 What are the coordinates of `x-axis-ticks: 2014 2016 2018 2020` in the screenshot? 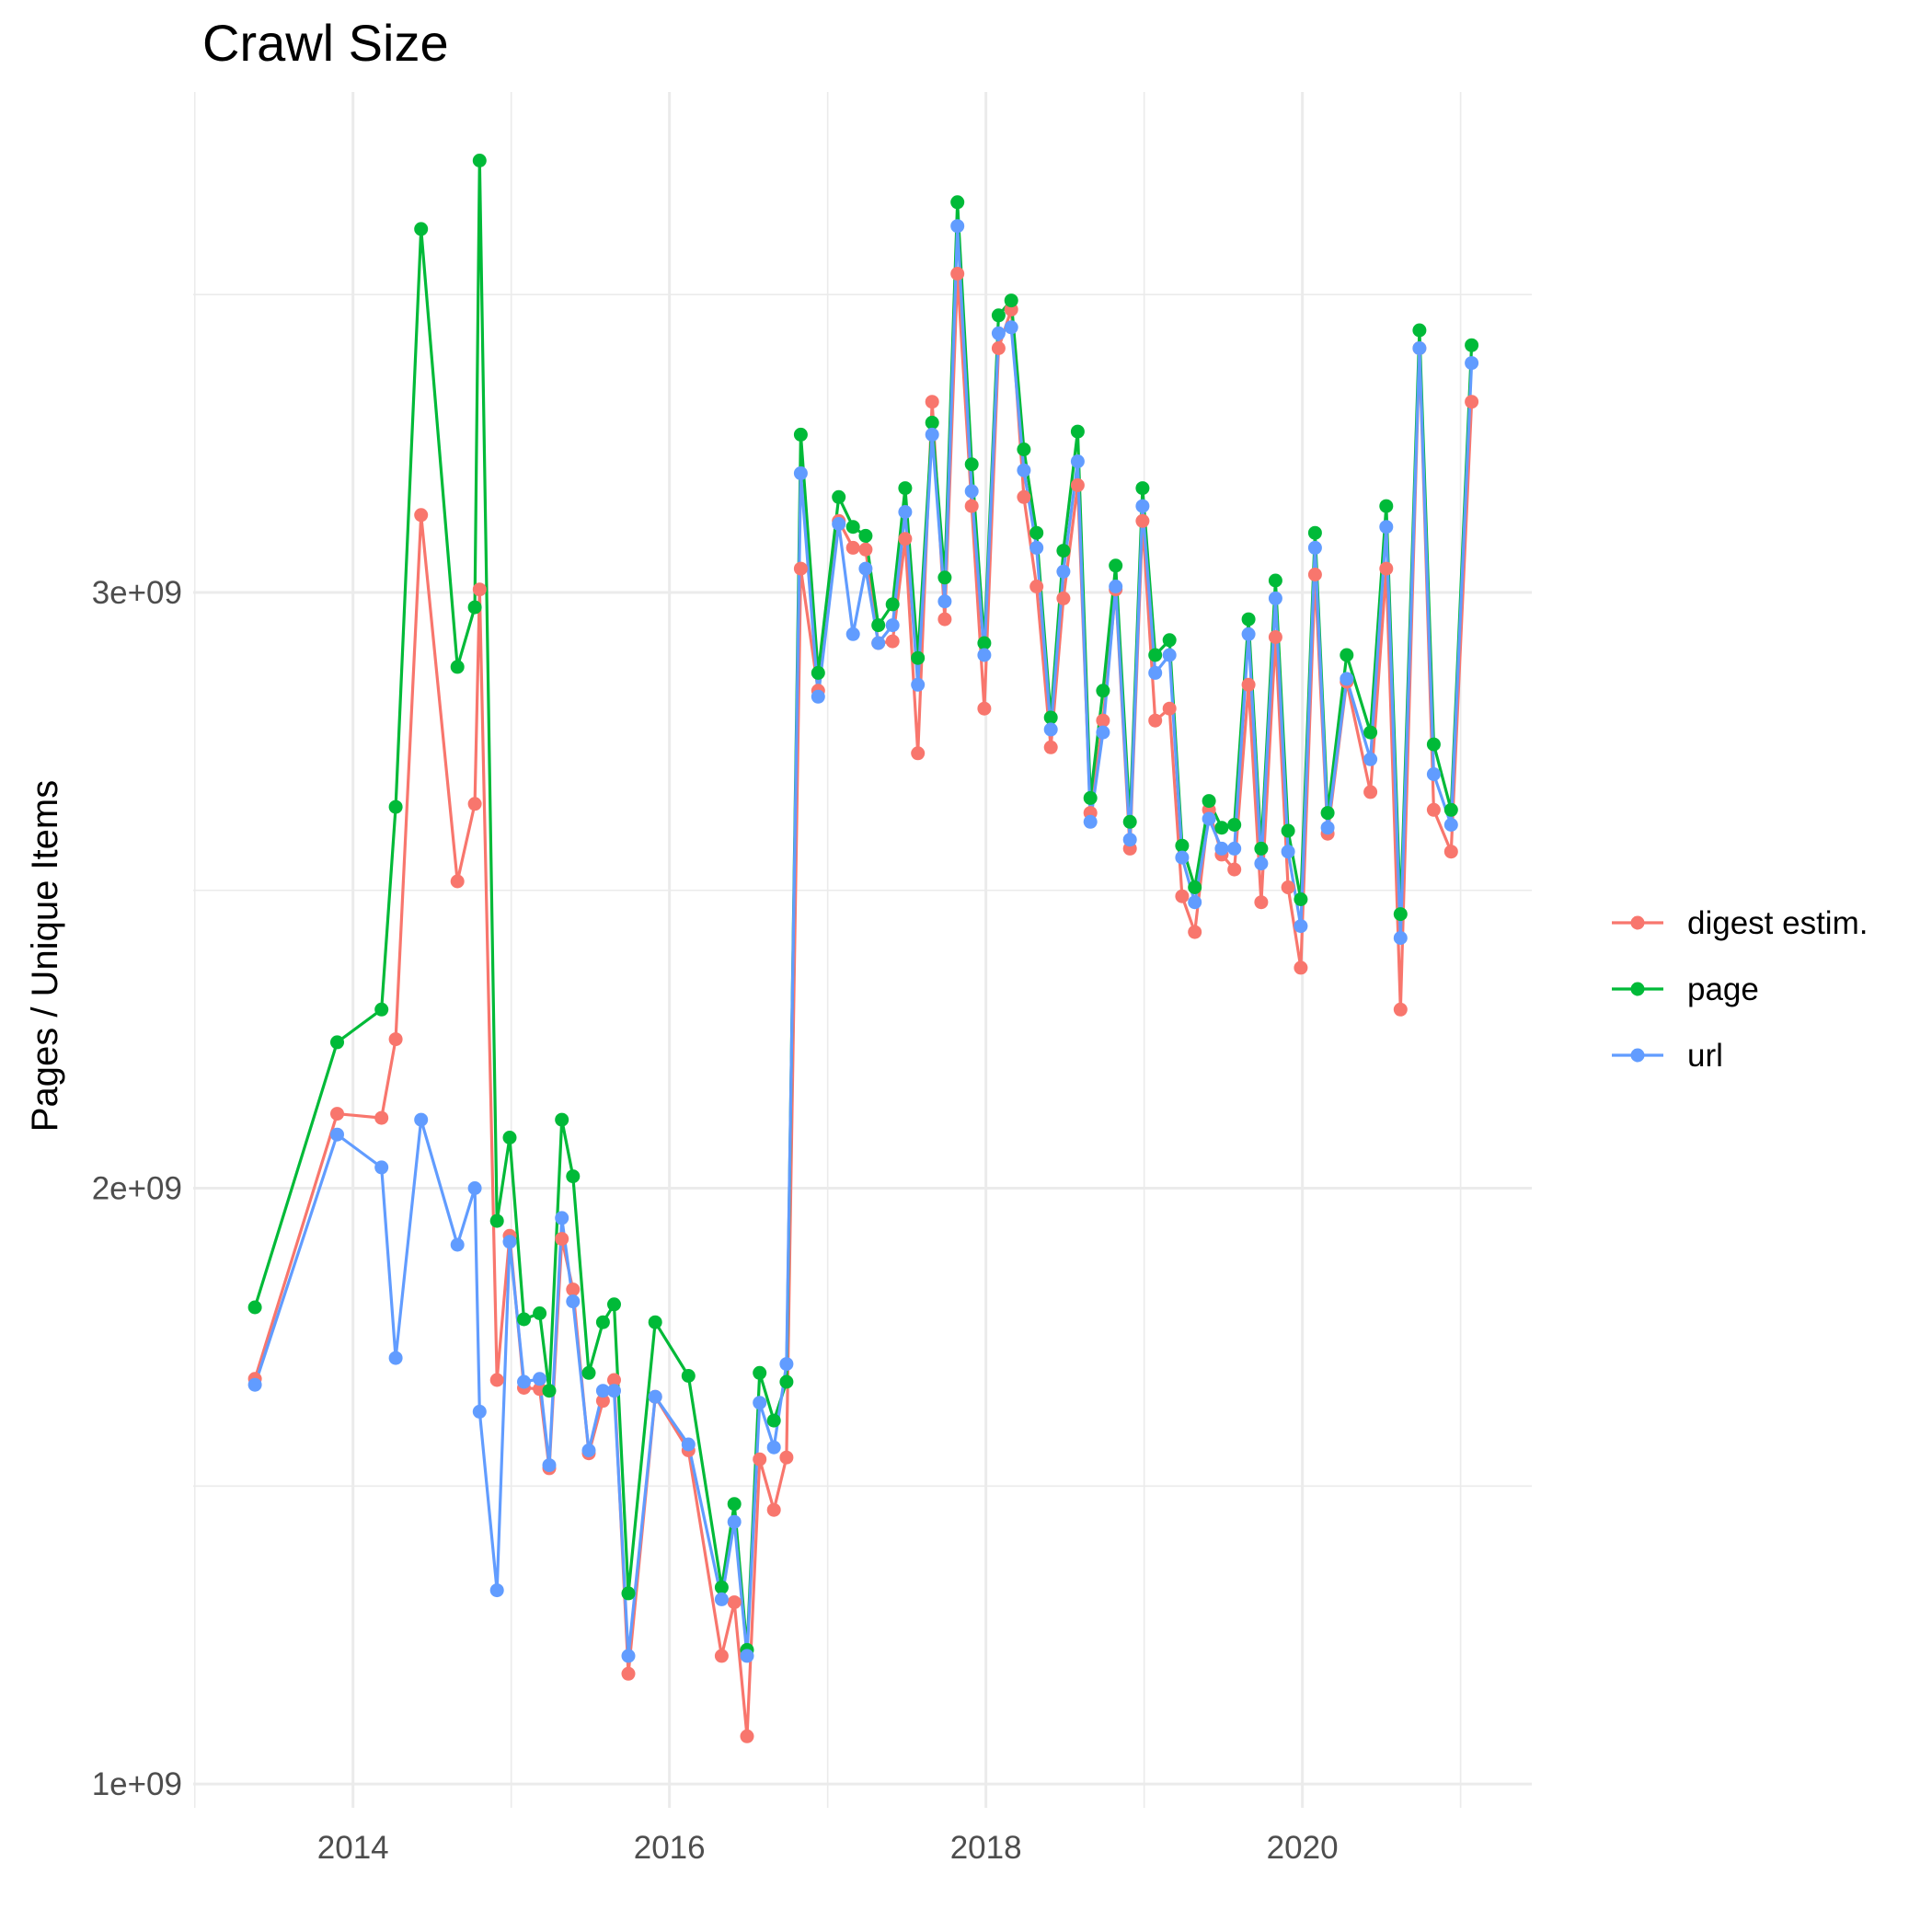 It's located at (828, 1848).